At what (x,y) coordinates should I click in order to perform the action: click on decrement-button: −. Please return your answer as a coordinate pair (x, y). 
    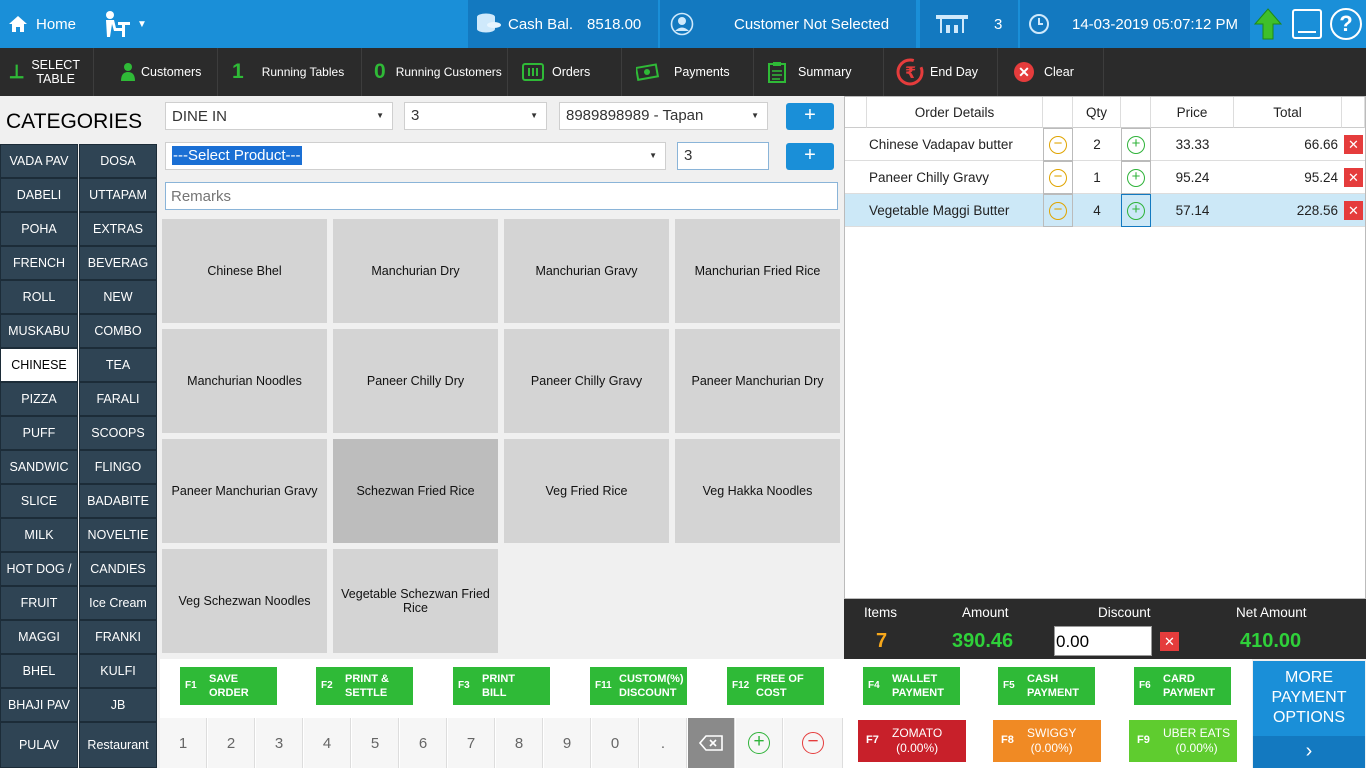
    Looking at the image, I should click on (813, 743).